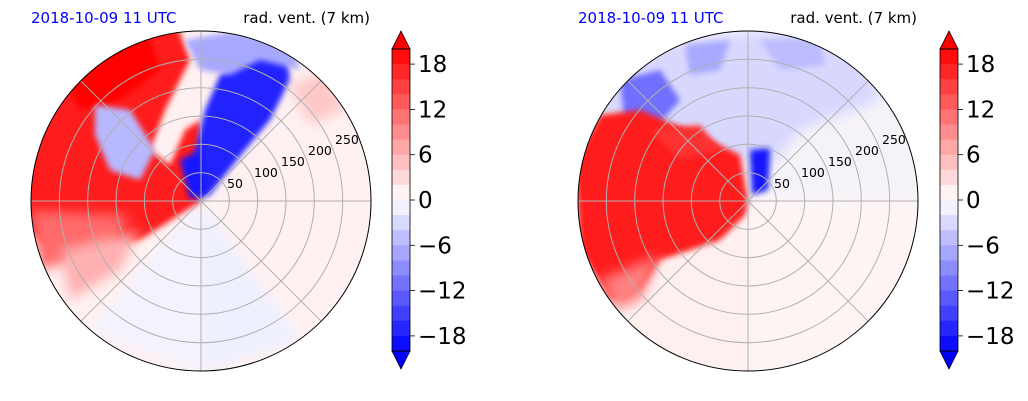  Describe the element at coordinates (651, 18) in the screenshot. I see `right-title-time: 2018-10-09 11 UTC` at that location.